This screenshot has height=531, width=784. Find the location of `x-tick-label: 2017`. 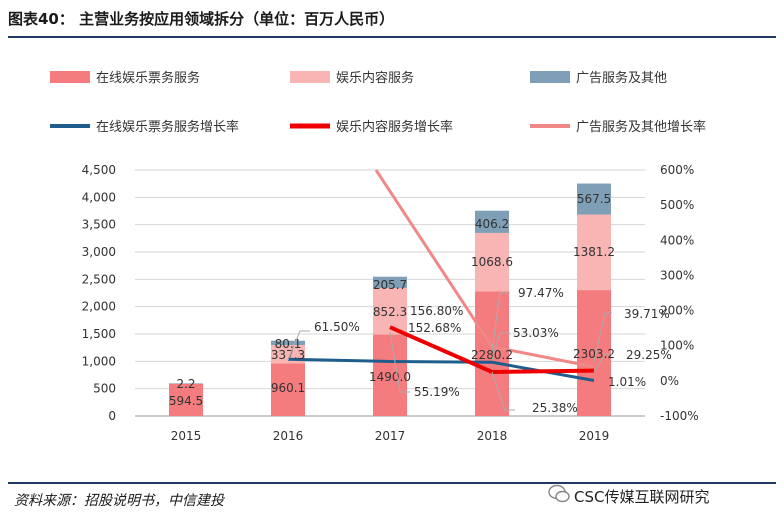

x-tick-label: 2017 is located at coordinates (390, 436).